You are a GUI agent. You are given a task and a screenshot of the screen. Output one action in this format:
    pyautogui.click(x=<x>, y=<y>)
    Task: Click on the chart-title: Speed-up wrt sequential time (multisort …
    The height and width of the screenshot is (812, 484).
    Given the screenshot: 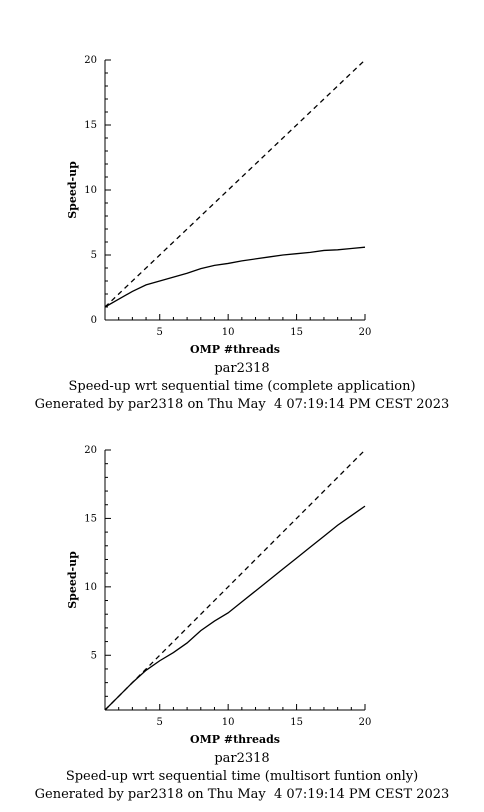 What is the action you would take?
    pyautogui.click(x=242, y=776)
    